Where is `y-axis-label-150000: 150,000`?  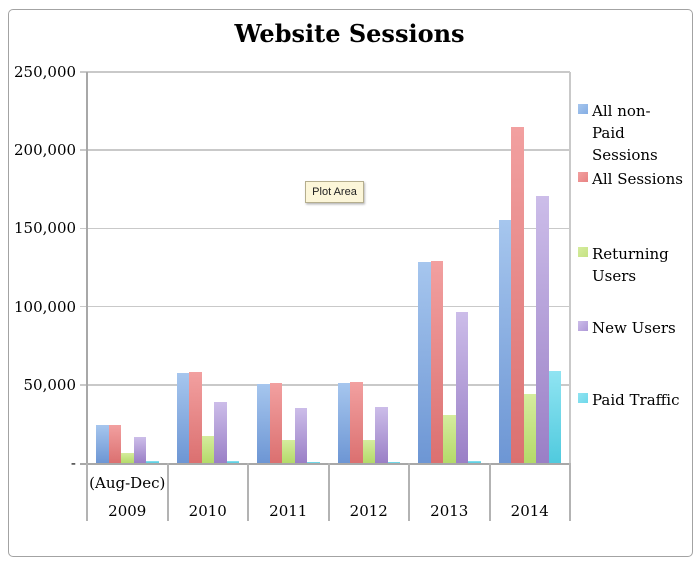
y-axis-label-150000: 150,000 is located at coordinates (45, 228).